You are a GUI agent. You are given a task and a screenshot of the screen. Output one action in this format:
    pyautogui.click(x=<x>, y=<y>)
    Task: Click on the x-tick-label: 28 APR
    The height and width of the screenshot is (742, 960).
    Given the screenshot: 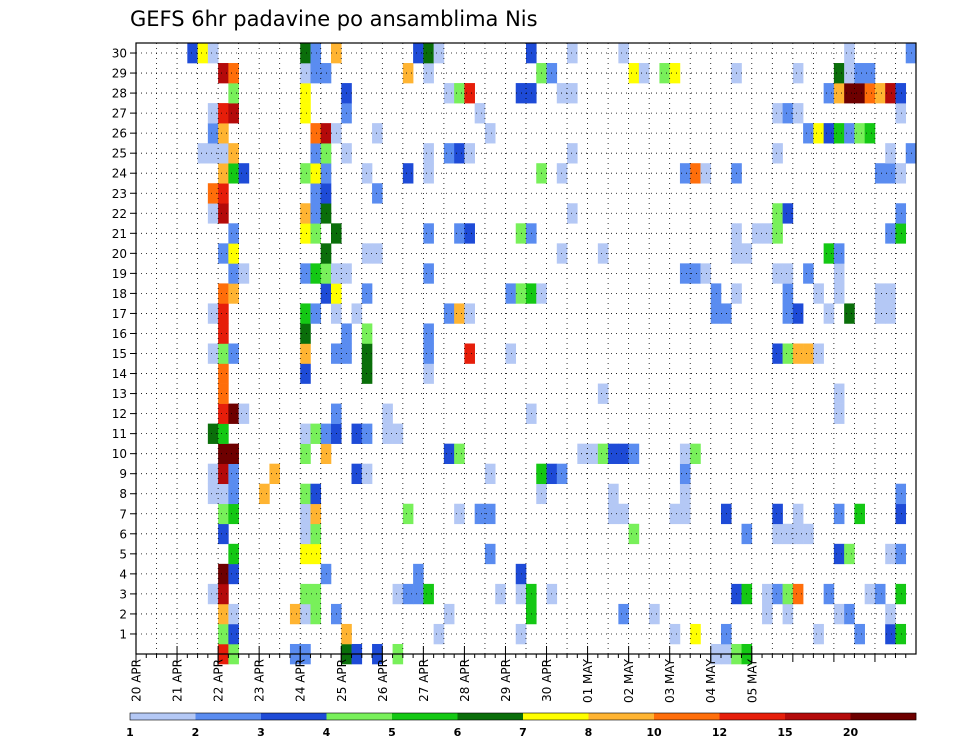 What is the action you would take?
    pyautogui.click(x=465, y=680)
    